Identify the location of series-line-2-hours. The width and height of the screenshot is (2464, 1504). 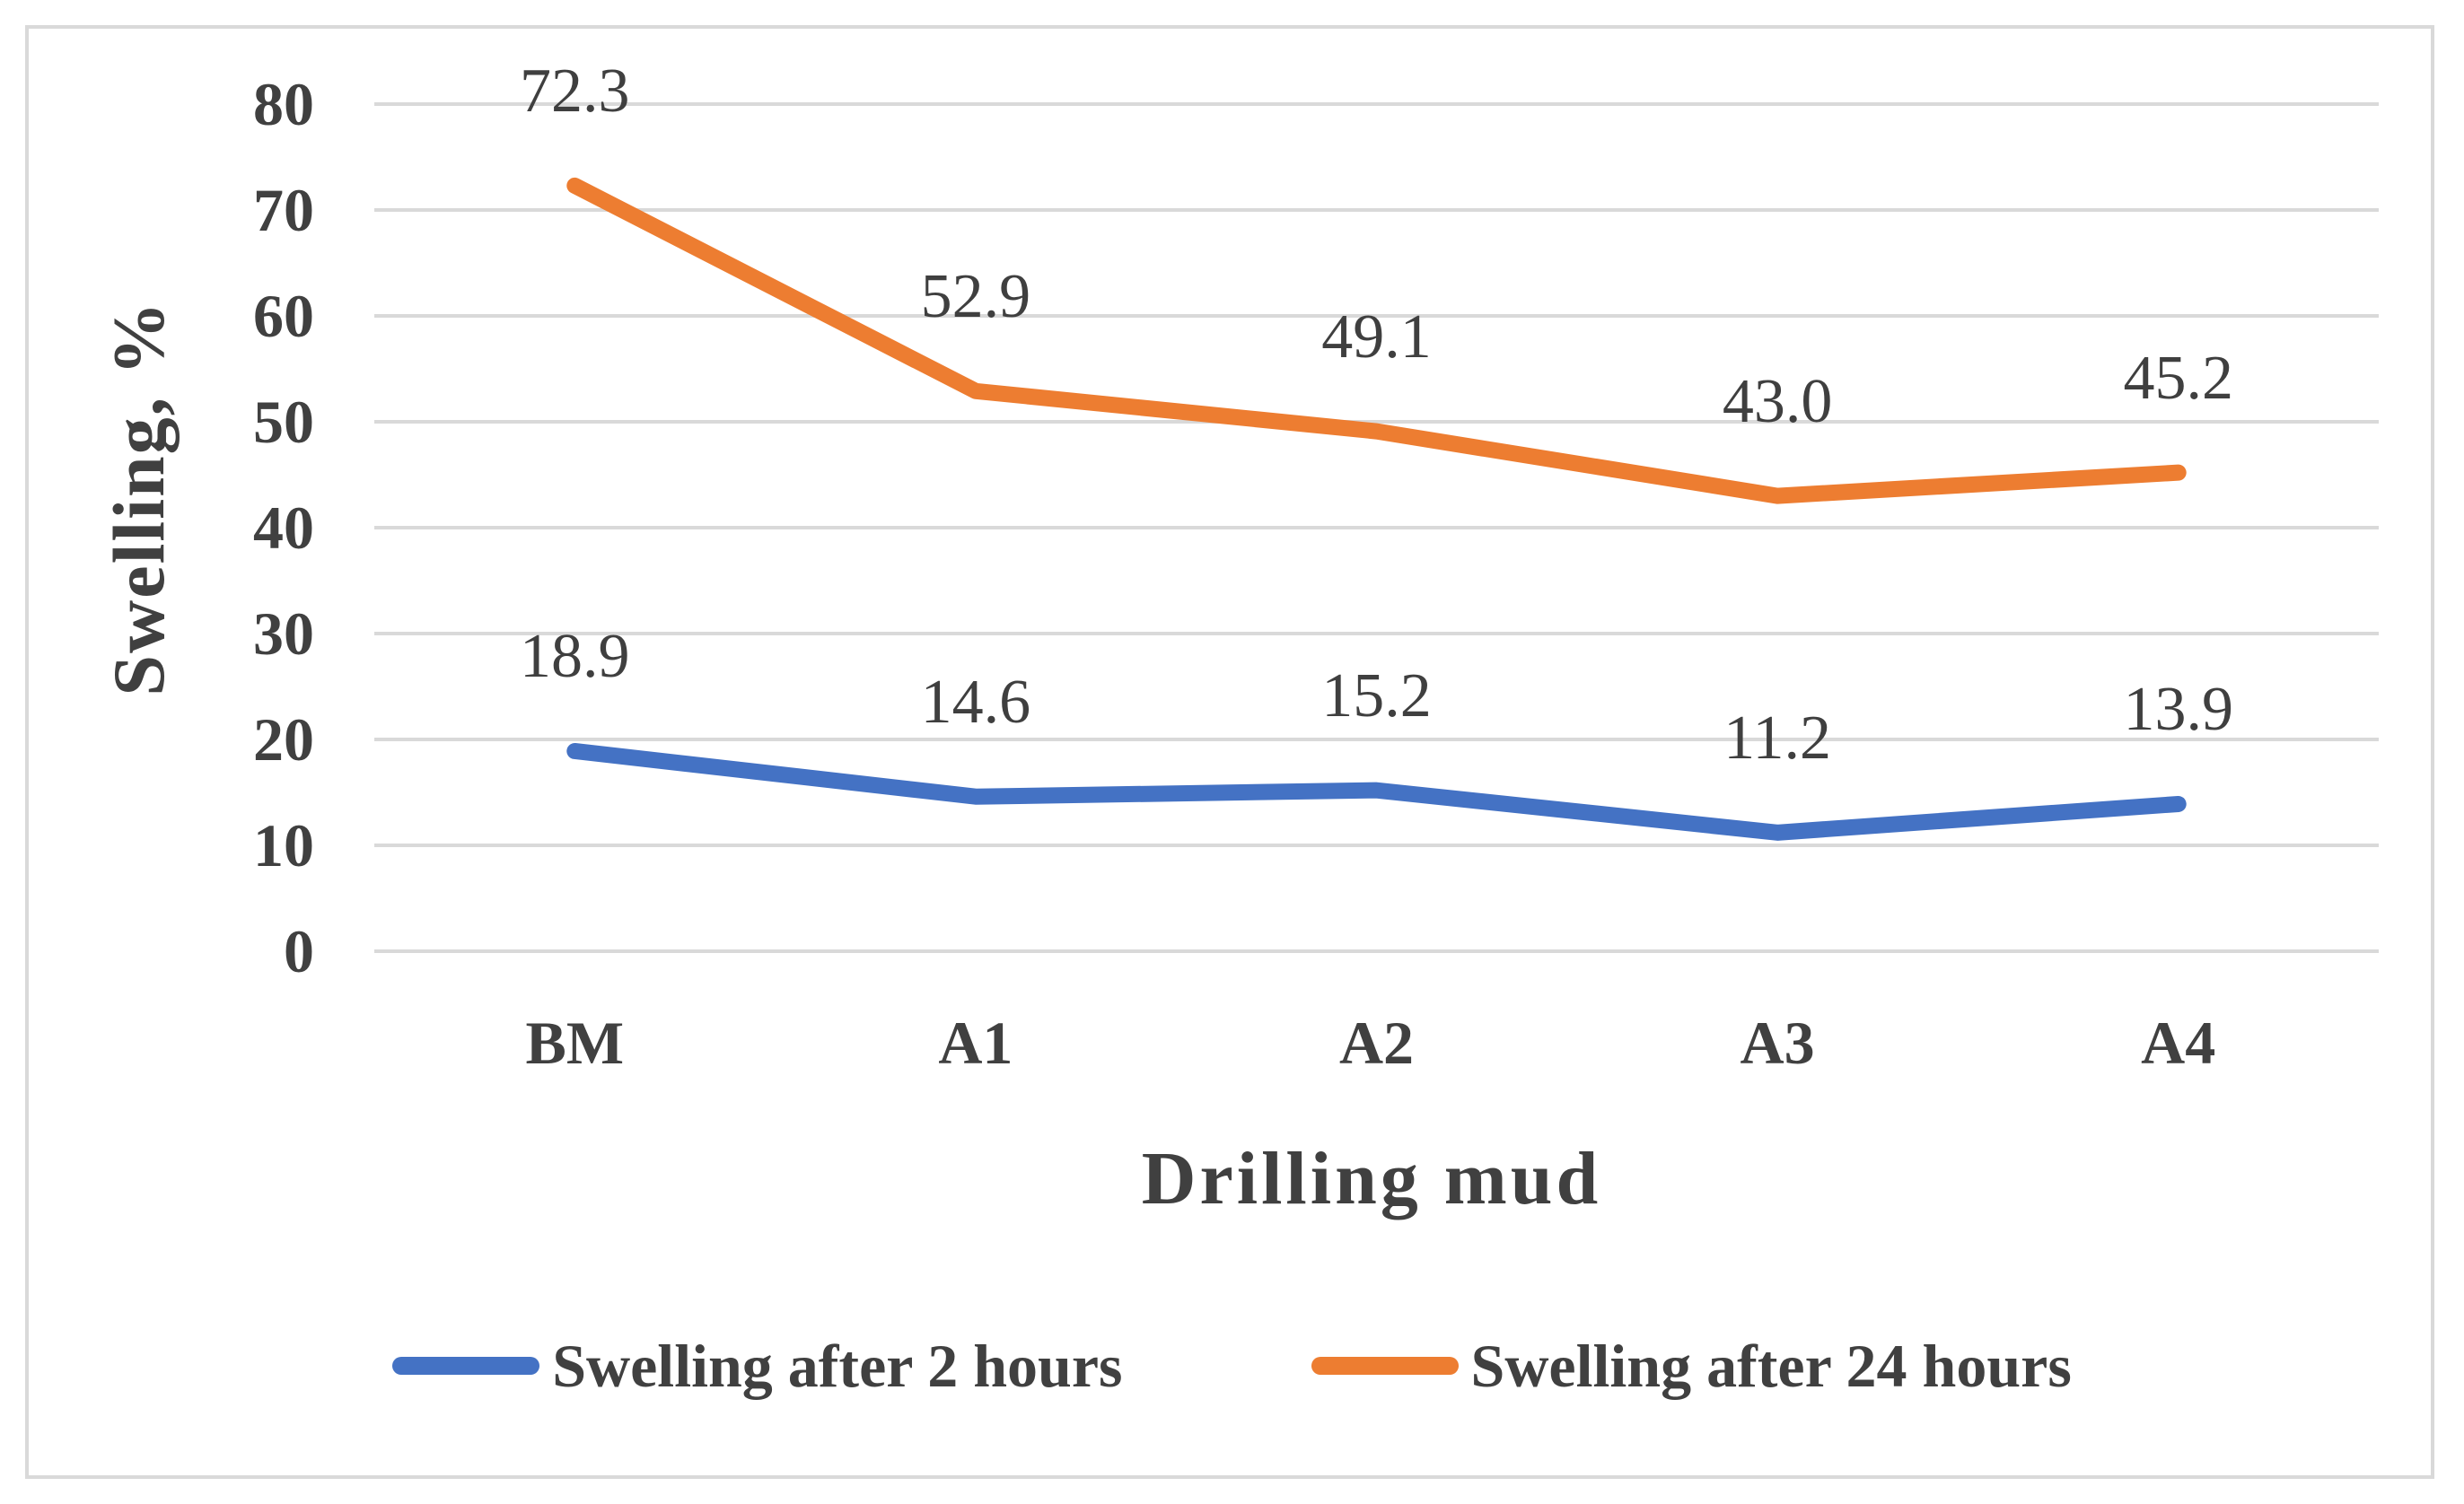
(1377, 791).